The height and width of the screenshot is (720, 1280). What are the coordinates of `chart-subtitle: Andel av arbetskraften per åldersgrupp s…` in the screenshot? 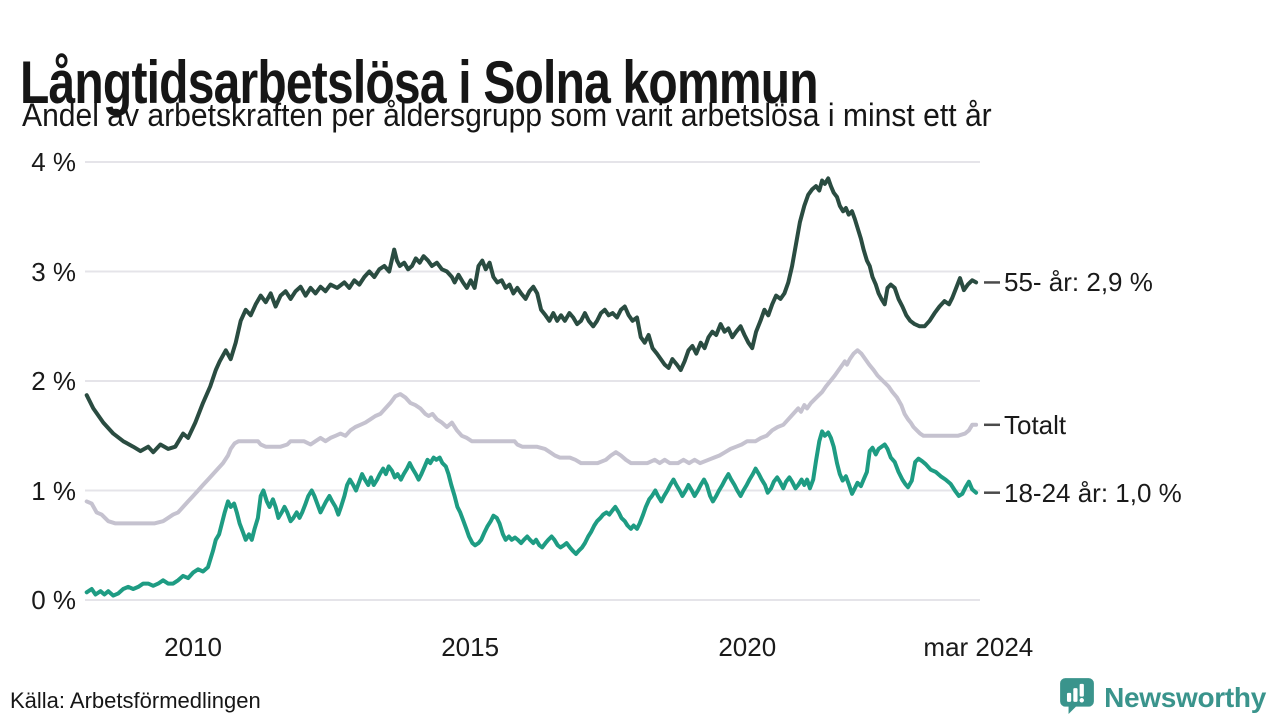 It's located at (507, 115).